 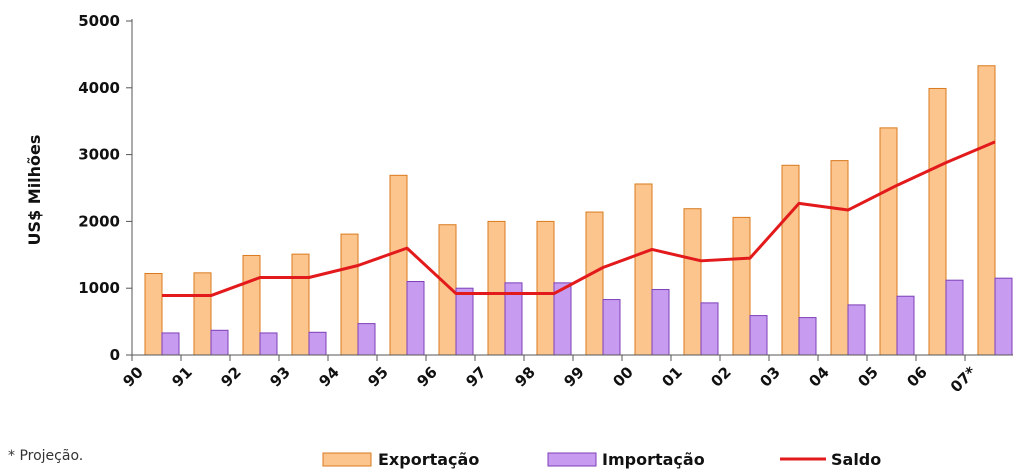 I want to click on legend: Exportação Importação Saldo, so click(x=601, y=459).